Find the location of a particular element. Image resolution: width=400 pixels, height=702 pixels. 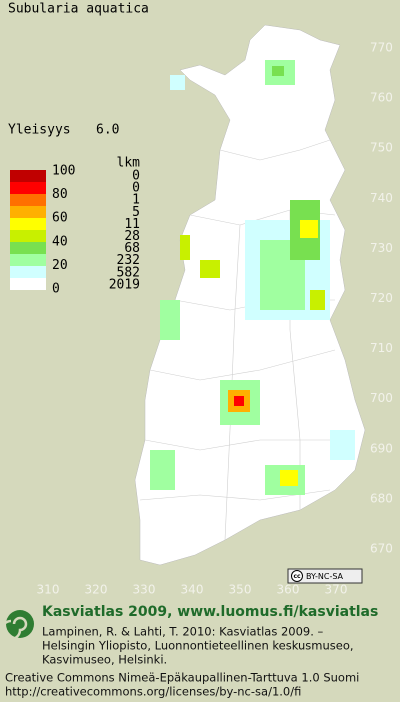

legend-scale-label: 0 is located at coordinates (56, 289).